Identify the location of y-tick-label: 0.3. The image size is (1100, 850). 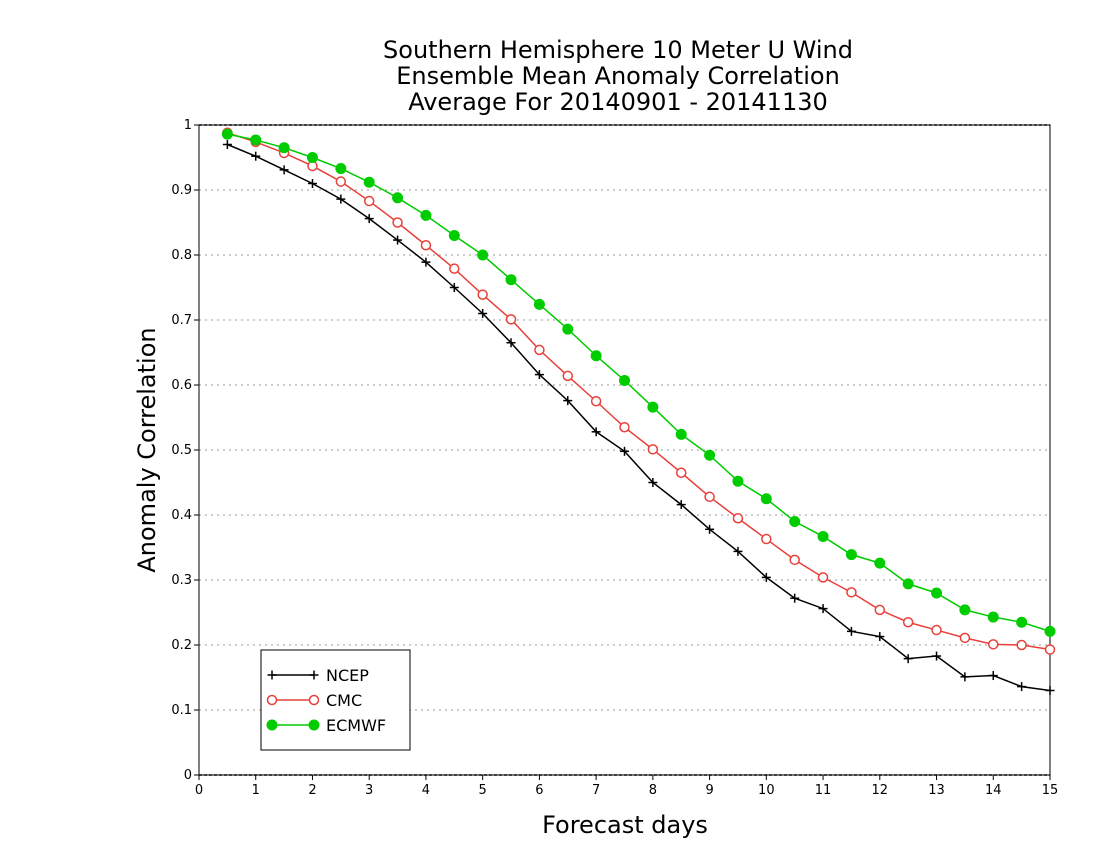
(181, 580).